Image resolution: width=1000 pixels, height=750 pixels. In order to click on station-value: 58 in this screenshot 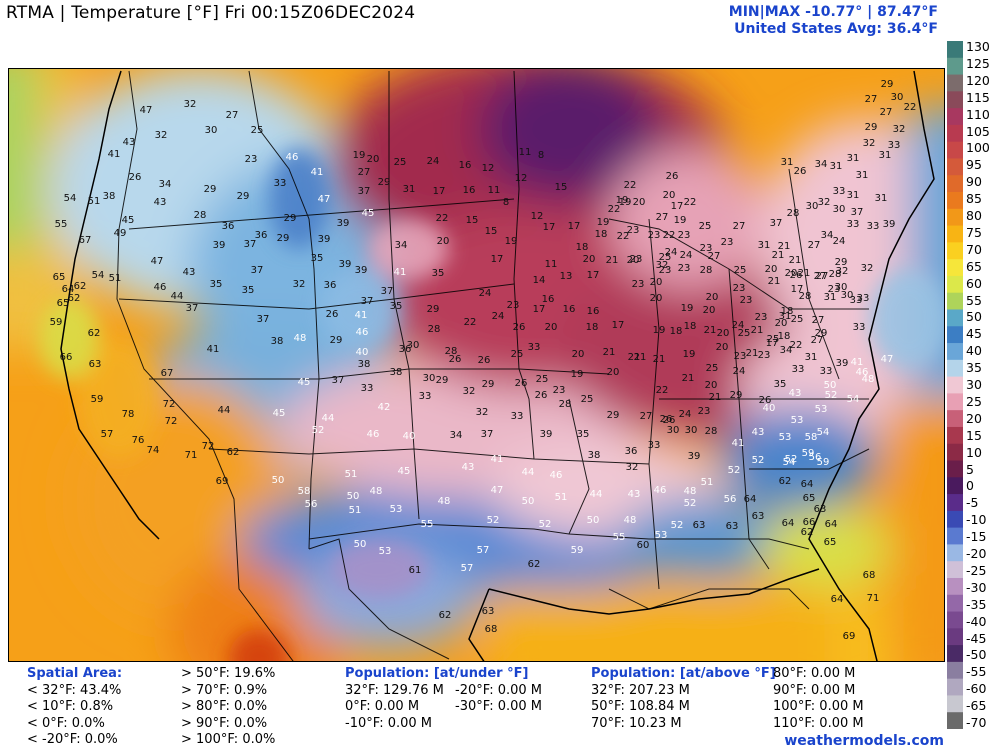, I will do `click(304, 491)`.